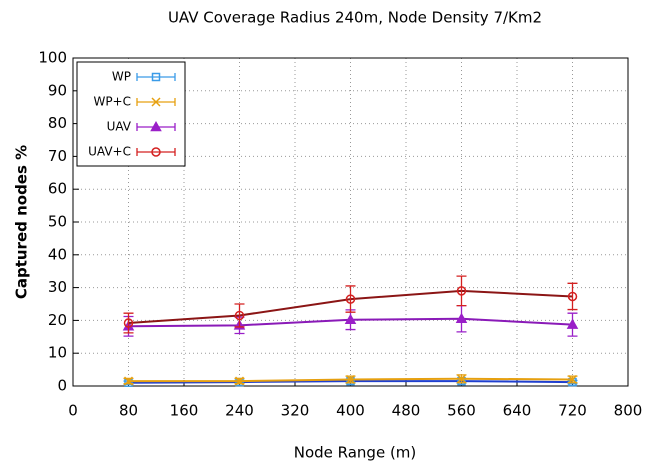 The width and height of the screenshot is (655, 467). What do you see at coordinates (62, 386) in the screenshot?
I see `y-tick-label: 0` at bounding box center [62, 386].